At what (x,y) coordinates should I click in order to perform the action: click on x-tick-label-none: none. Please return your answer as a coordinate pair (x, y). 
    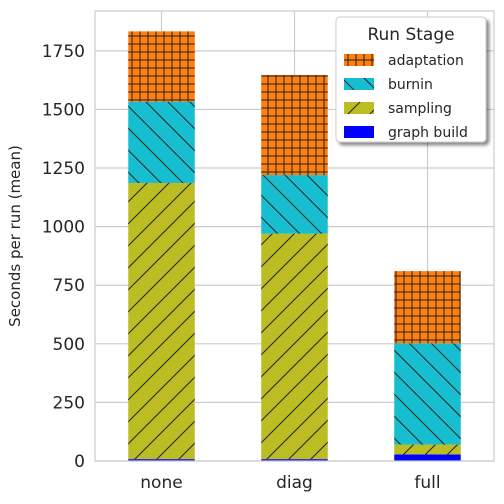
    Looking at the image, I should click on (161, 483).